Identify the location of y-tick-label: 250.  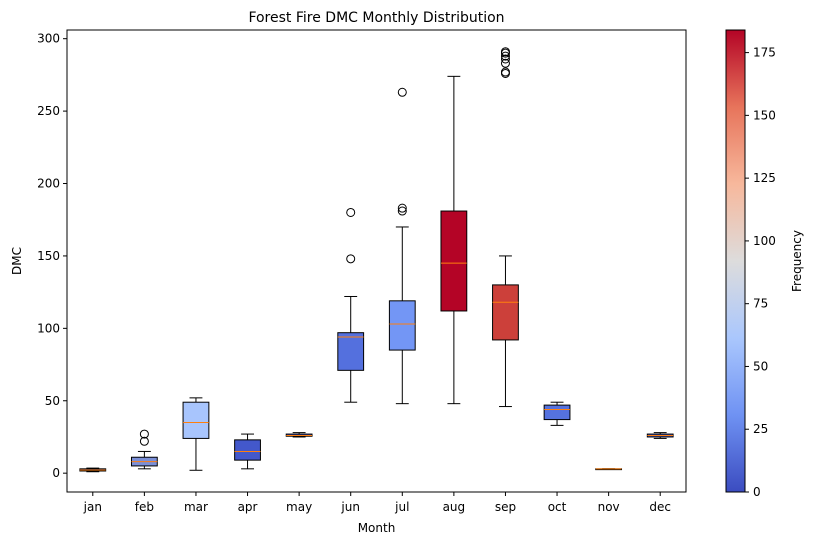
(48, 111).